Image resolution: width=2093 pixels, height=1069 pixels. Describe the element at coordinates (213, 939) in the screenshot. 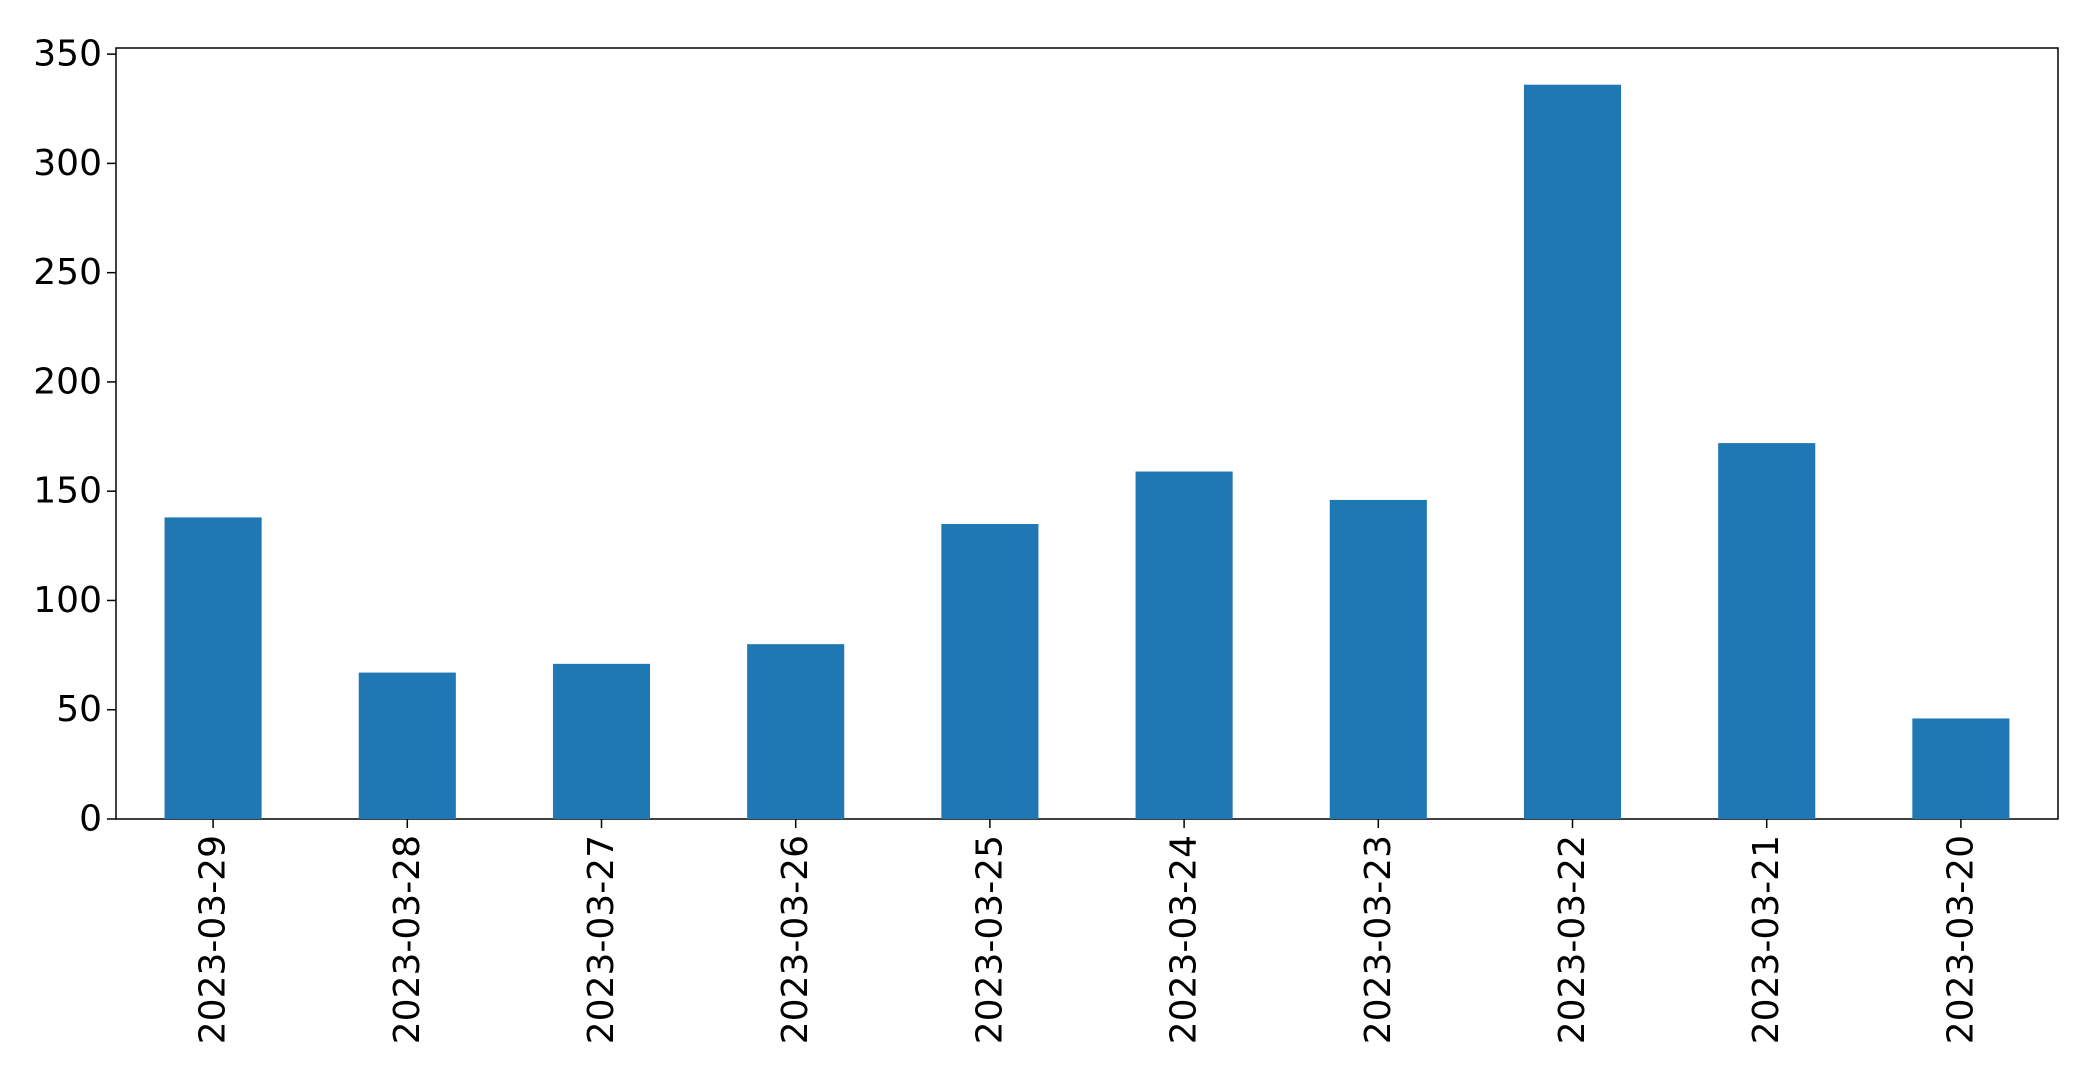

I see `x-tick-label: 2023-03-29` at that location.